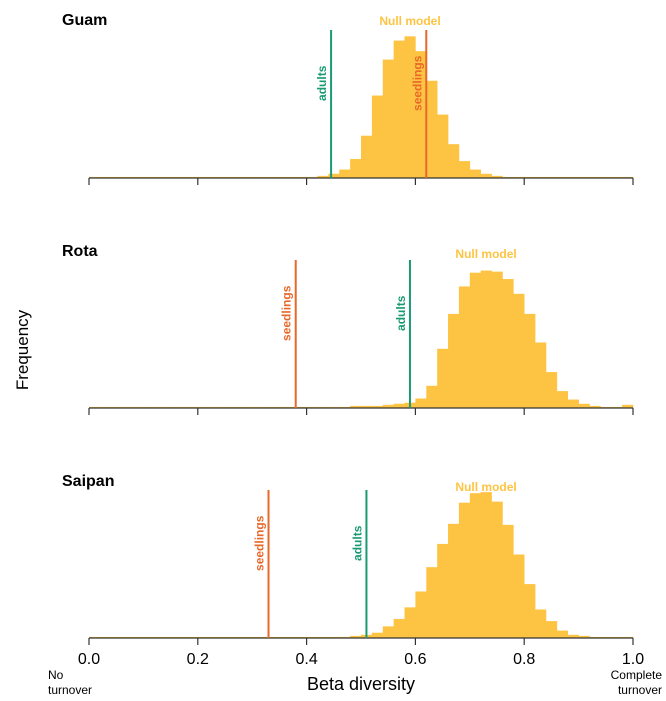  Describe the element at coordinates (637, 675) in the screenshot. I see `x-end-label-right-1: Complete` at that location.